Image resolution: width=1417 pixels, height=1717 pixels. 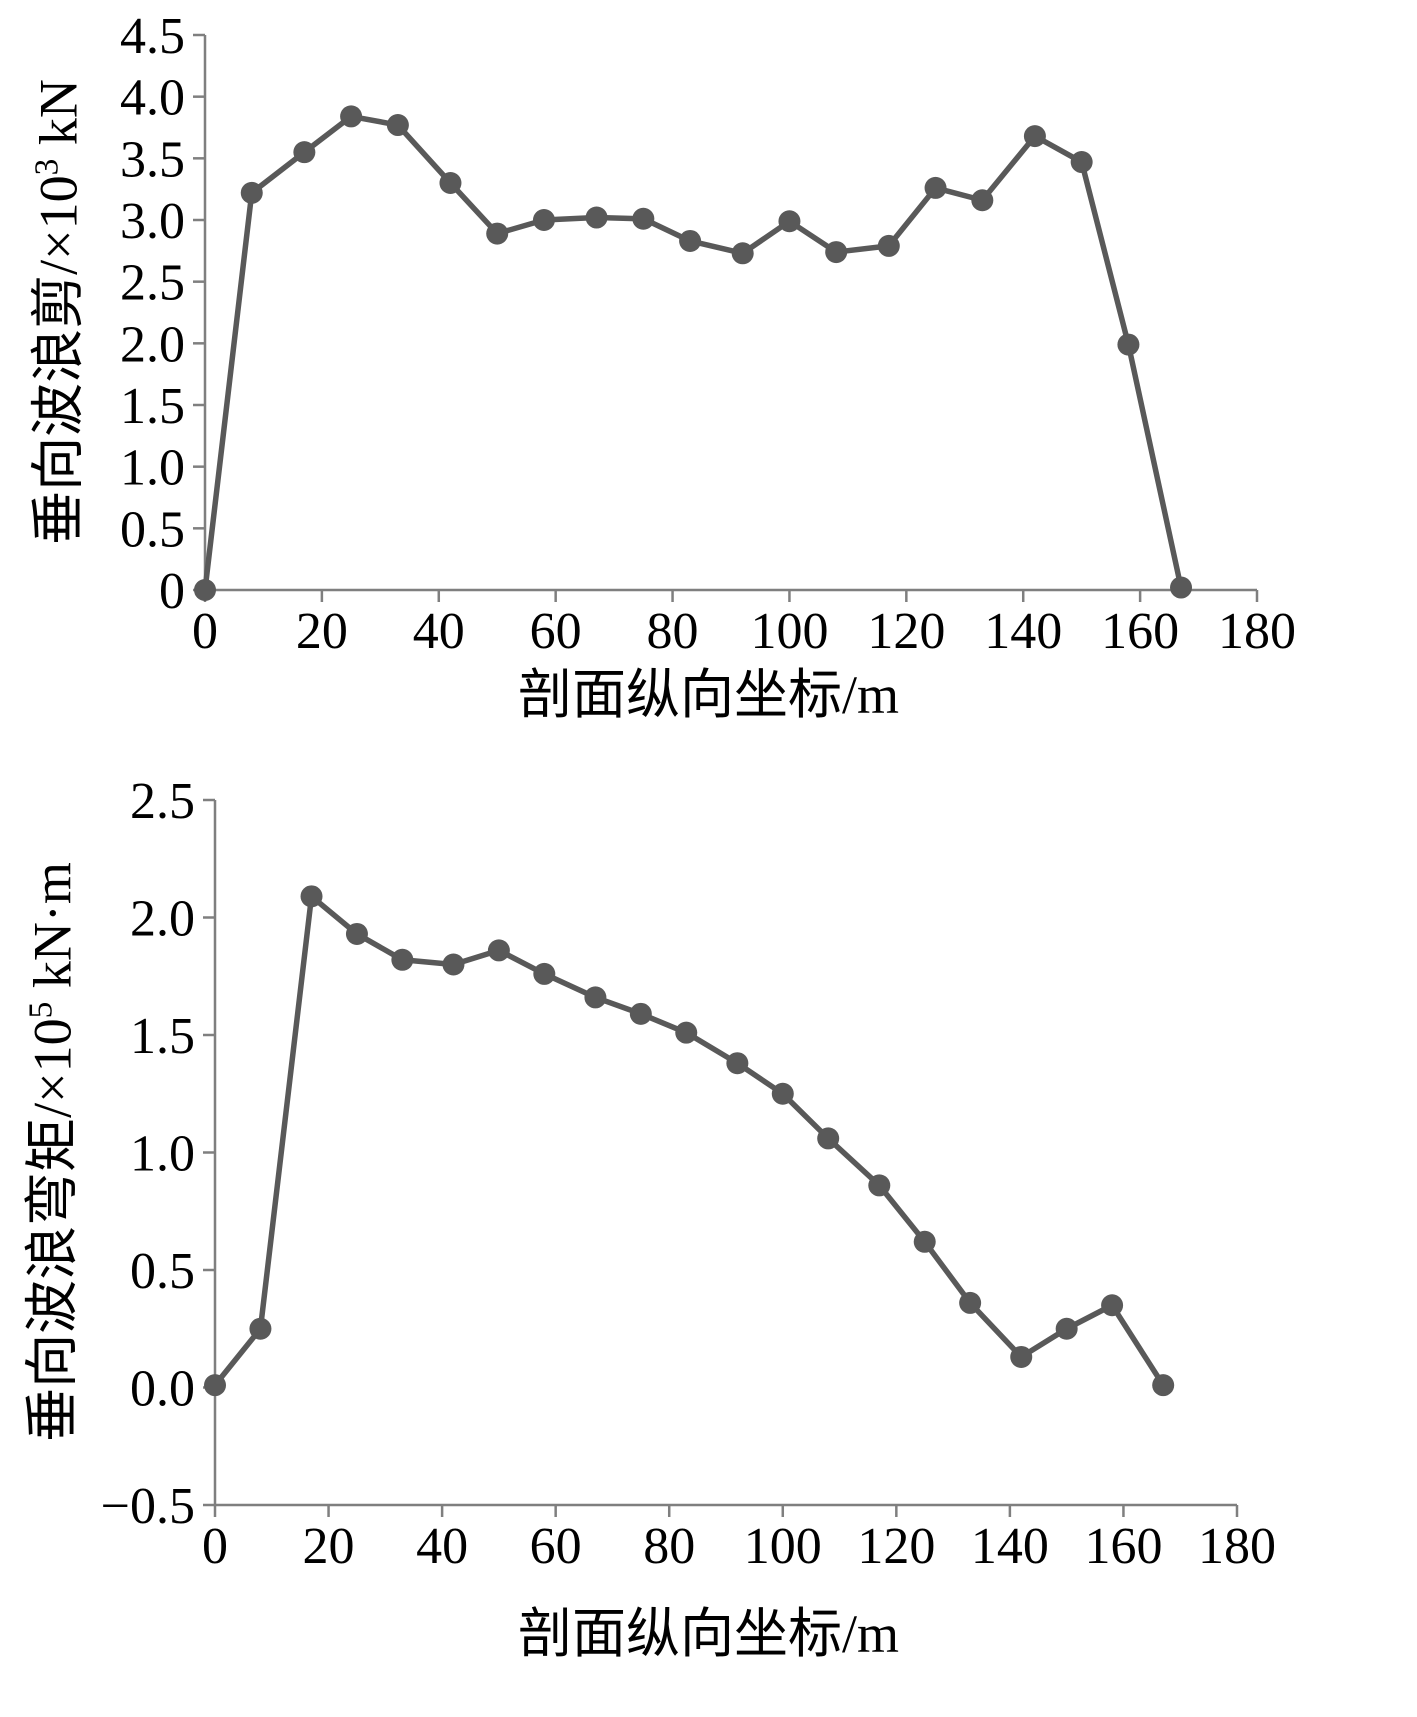 I want to click on y-tick-label: −0.5, so click(x=148, y=1506).